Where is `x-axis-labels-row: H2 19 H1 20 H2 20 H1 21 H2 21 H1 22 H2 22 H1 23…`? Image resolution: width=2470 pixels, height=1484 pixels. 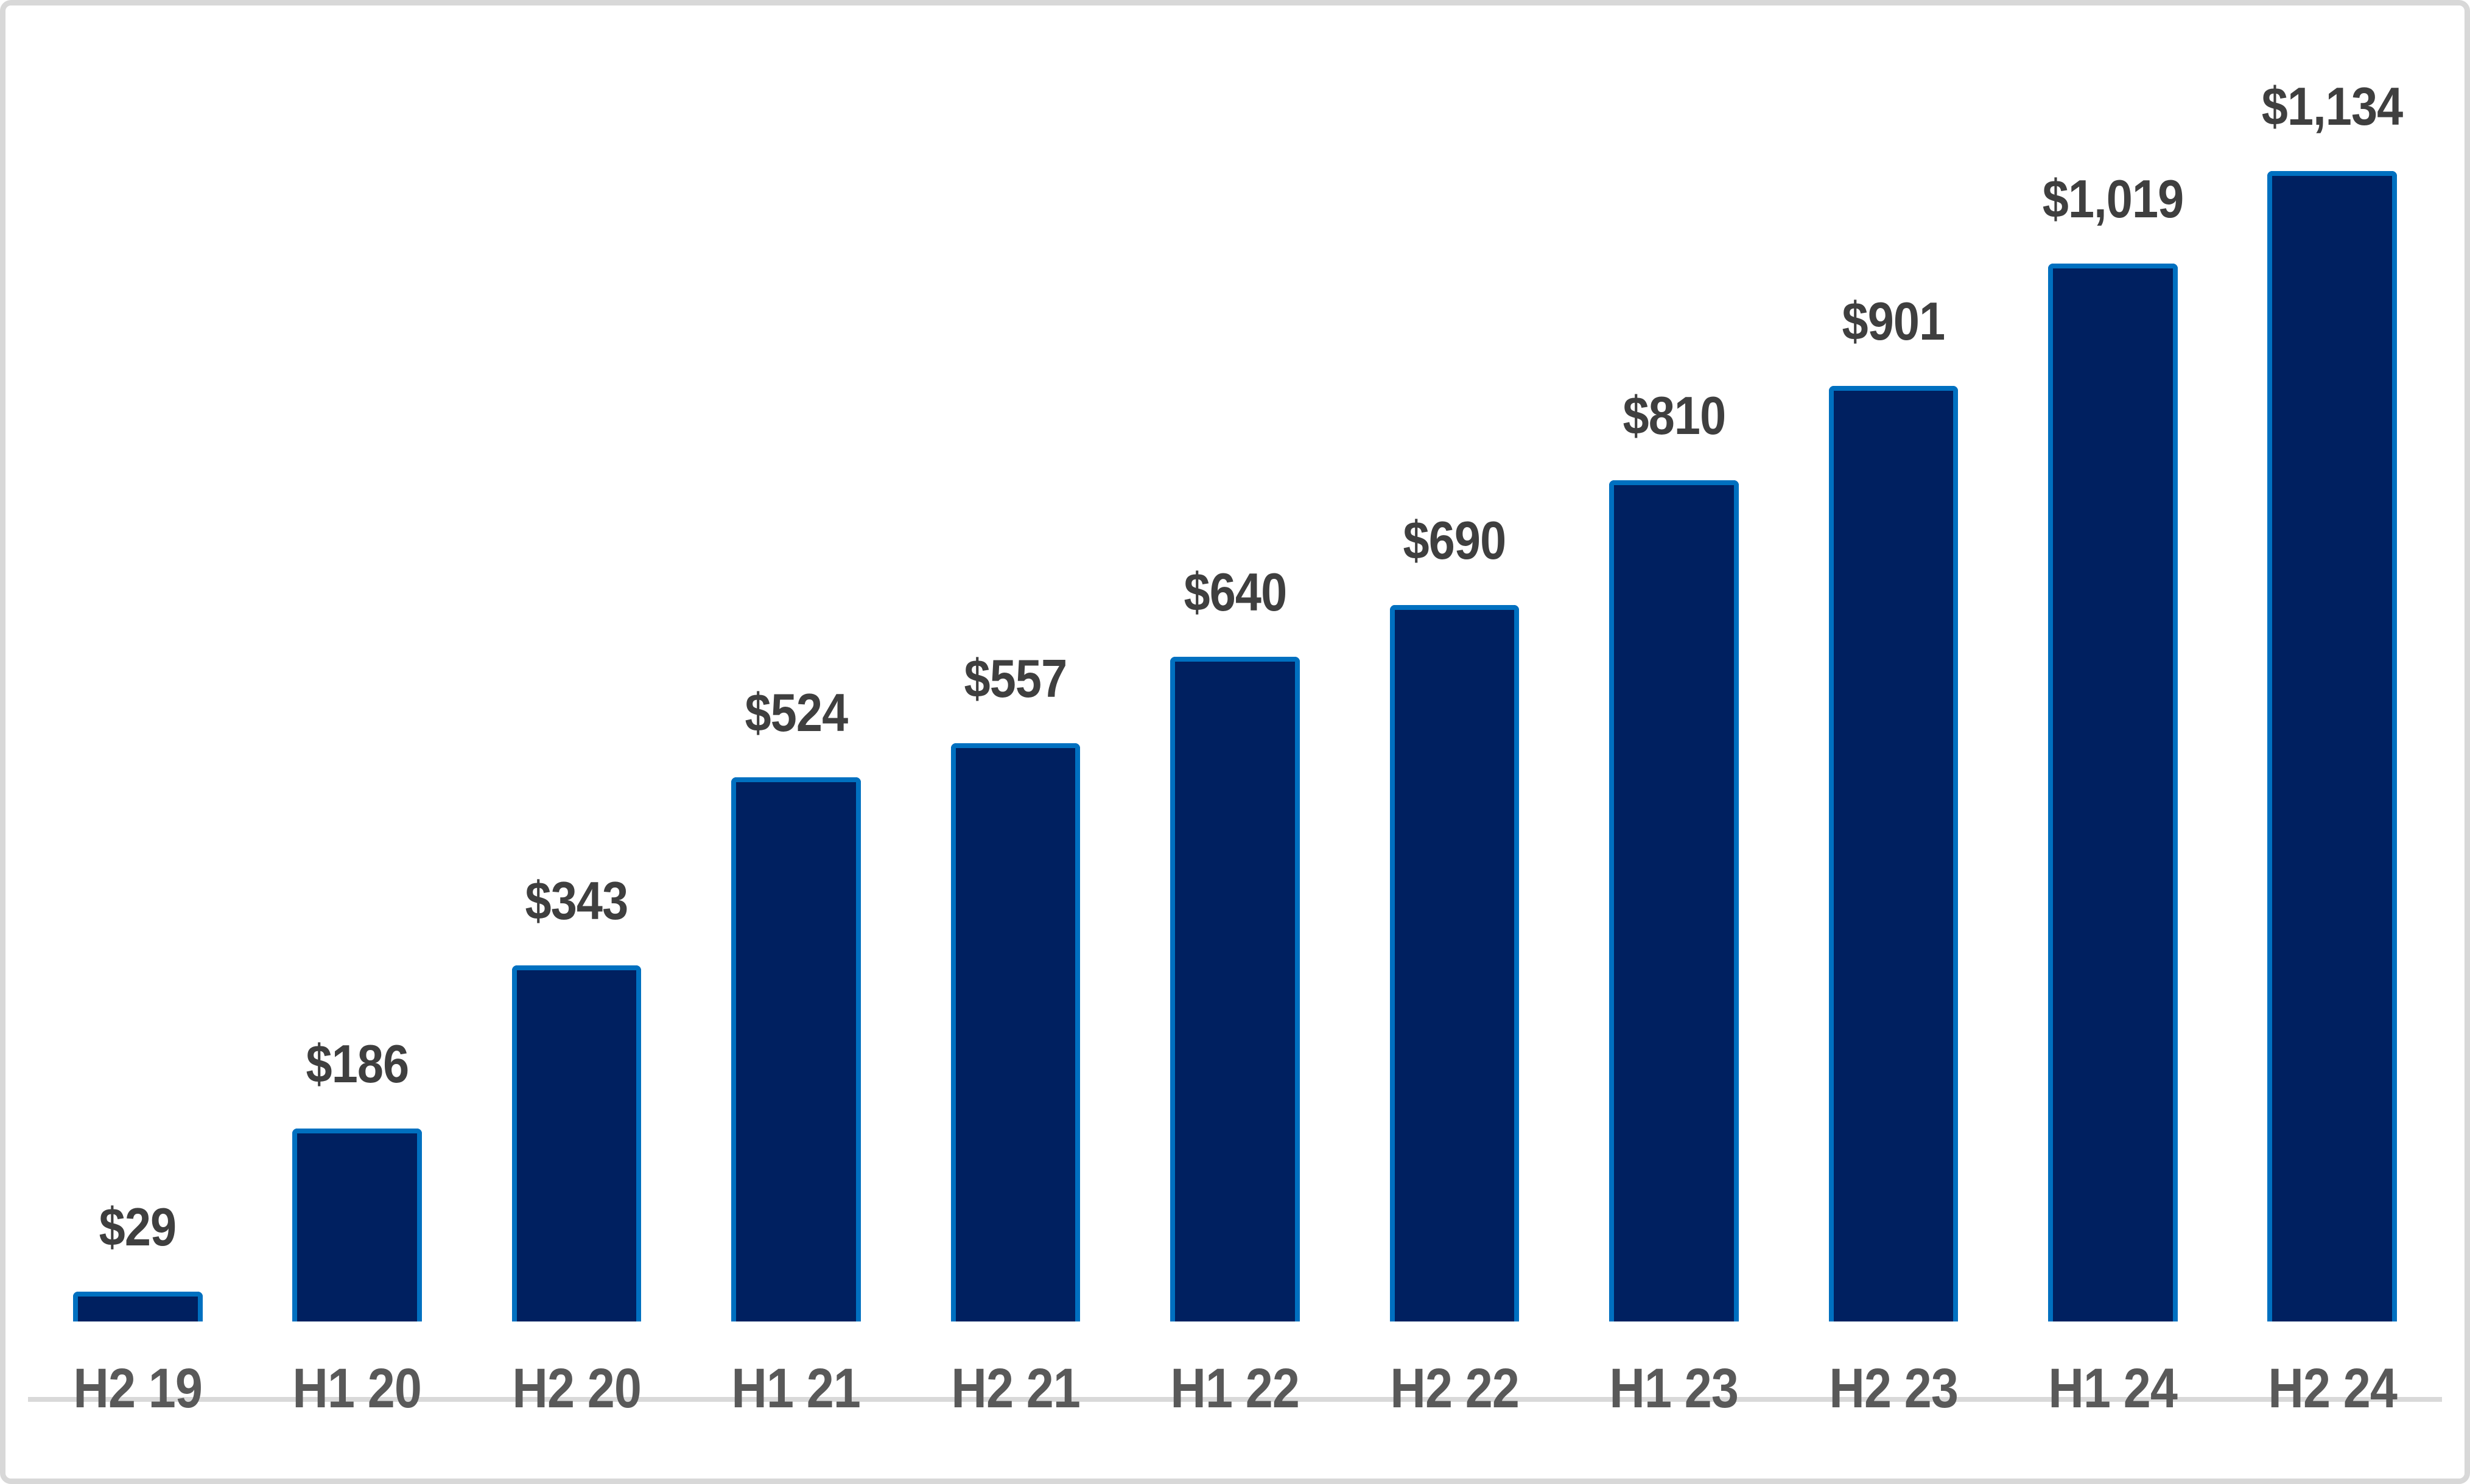
x-axis-labels-row: H2 19 H1 20 H2 20 H1 21 H2 21 H1 22 H2 22 H1 23… is located at coordinates (1235, 1389).